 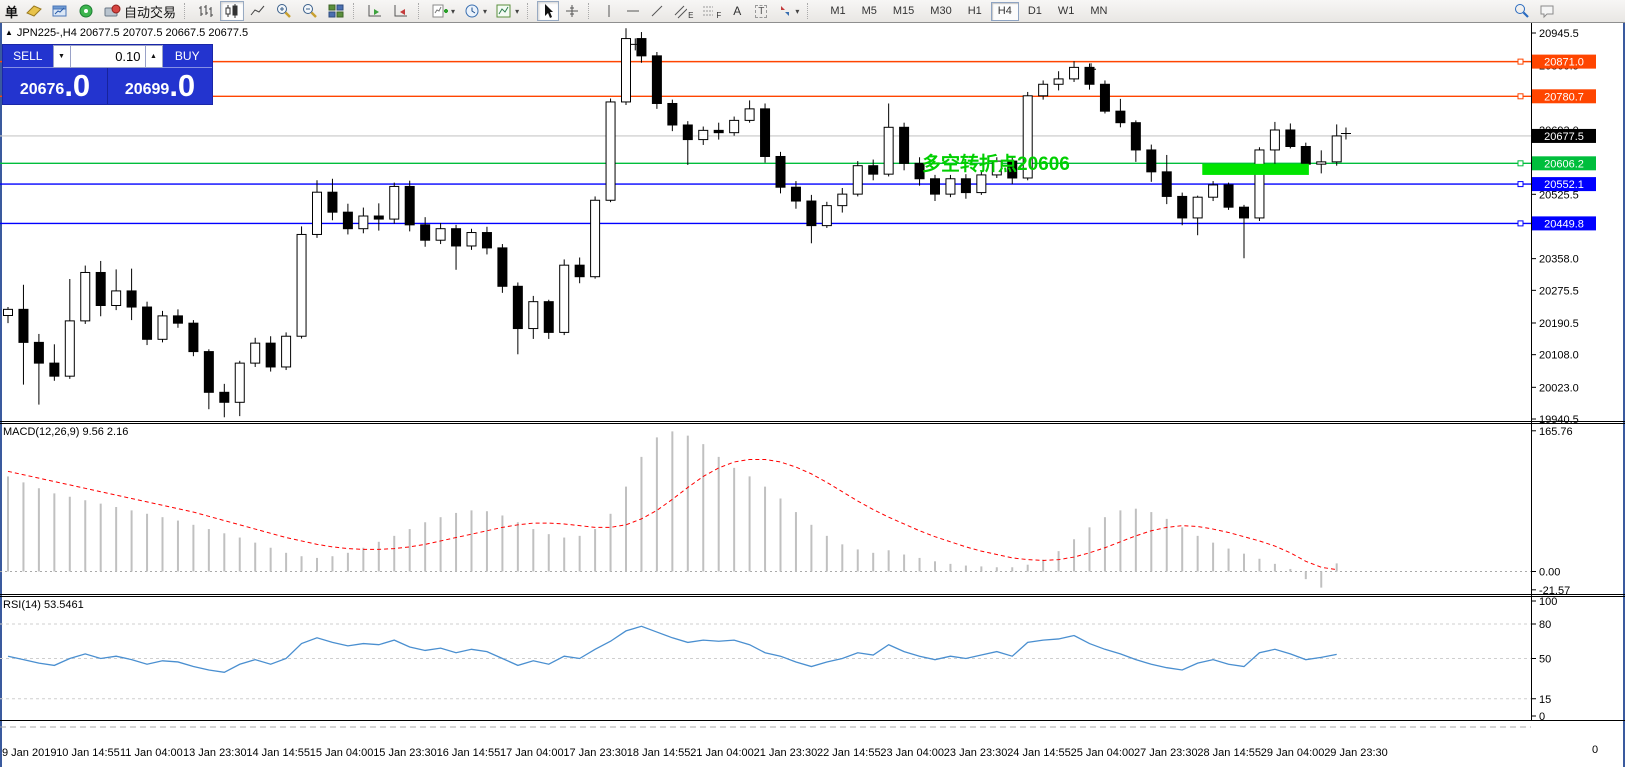 What do you see at coordinates (1522, 11) in the screenshot?
I see `search-icon` at bounding box center [1522, 11].